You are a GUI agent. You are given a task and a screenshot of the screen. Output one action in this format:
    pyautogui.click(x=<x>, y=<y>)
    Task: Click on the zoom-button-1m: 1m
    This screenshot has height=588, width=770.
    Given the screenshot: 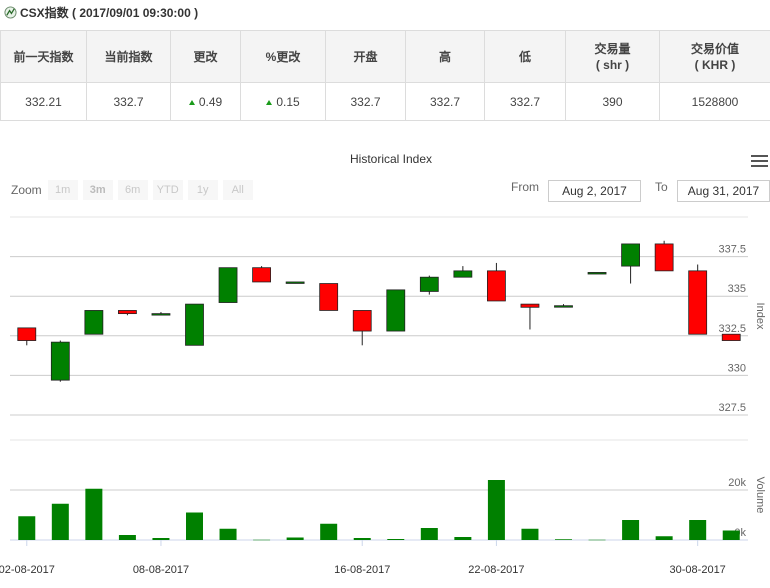 What is the action you would take?
    pyautogui.click(x=62, y=190)
    